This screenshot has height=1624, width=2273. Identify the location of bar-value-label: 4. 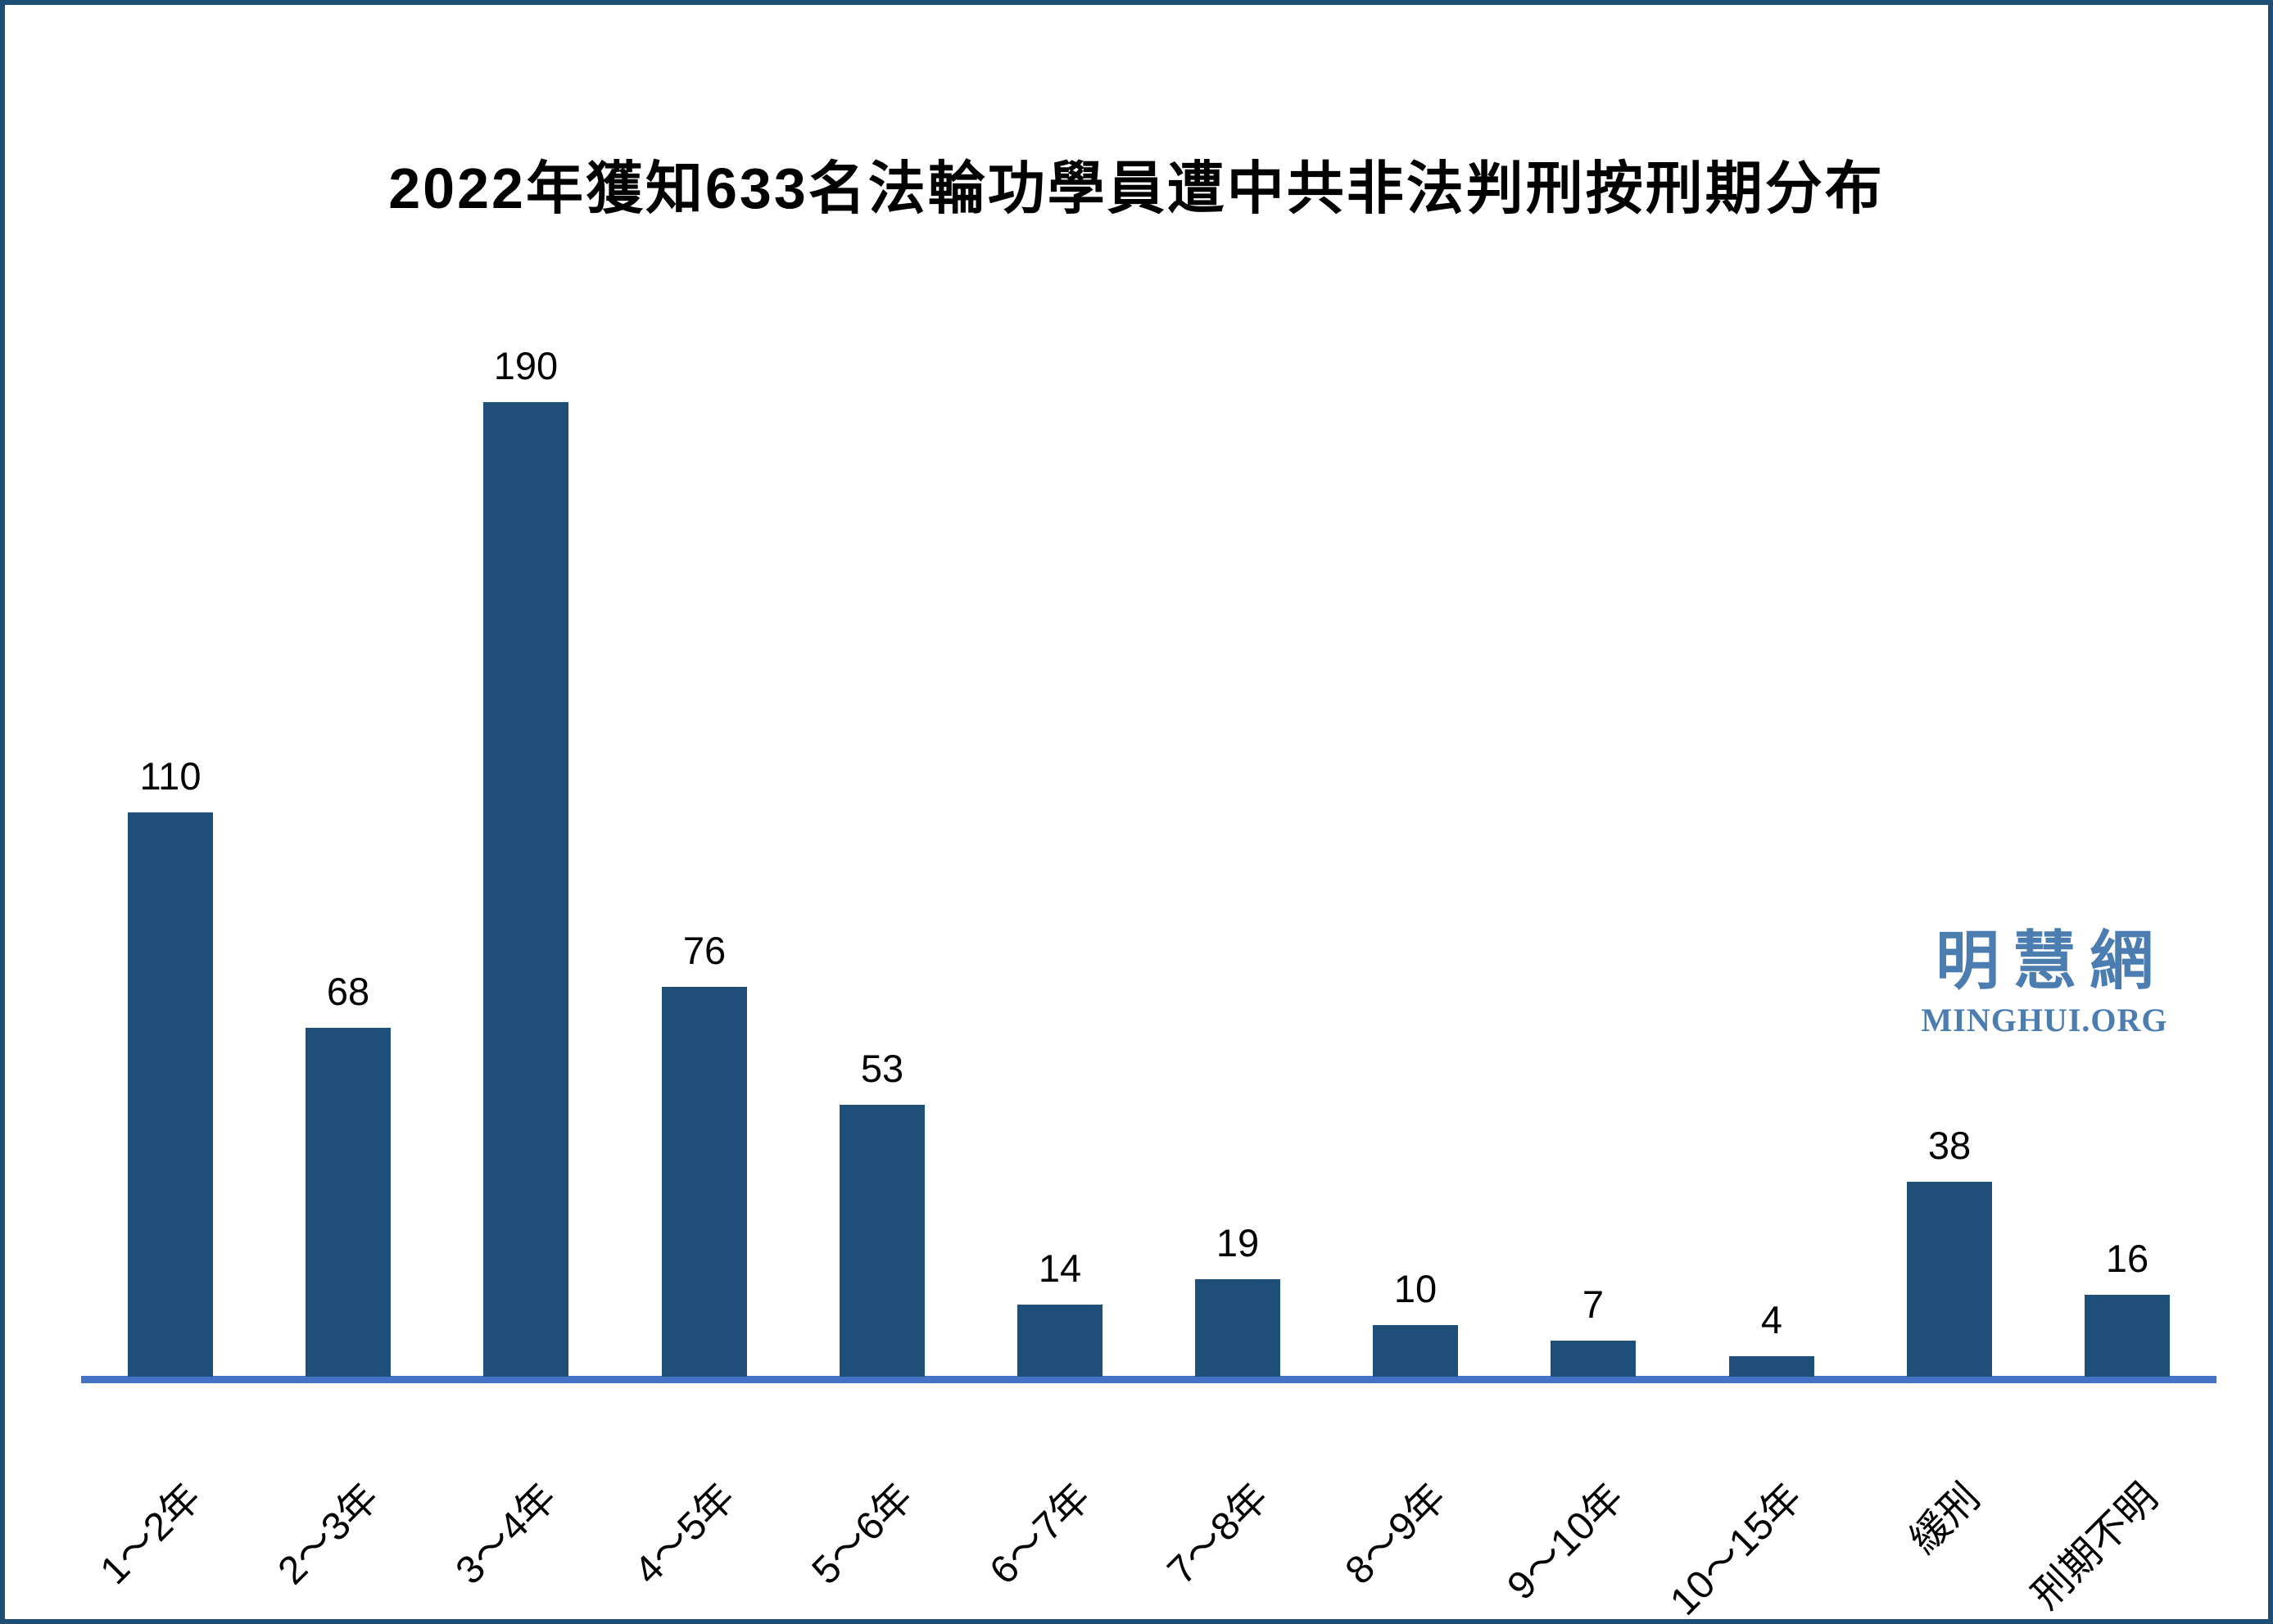
(1771, 1319).